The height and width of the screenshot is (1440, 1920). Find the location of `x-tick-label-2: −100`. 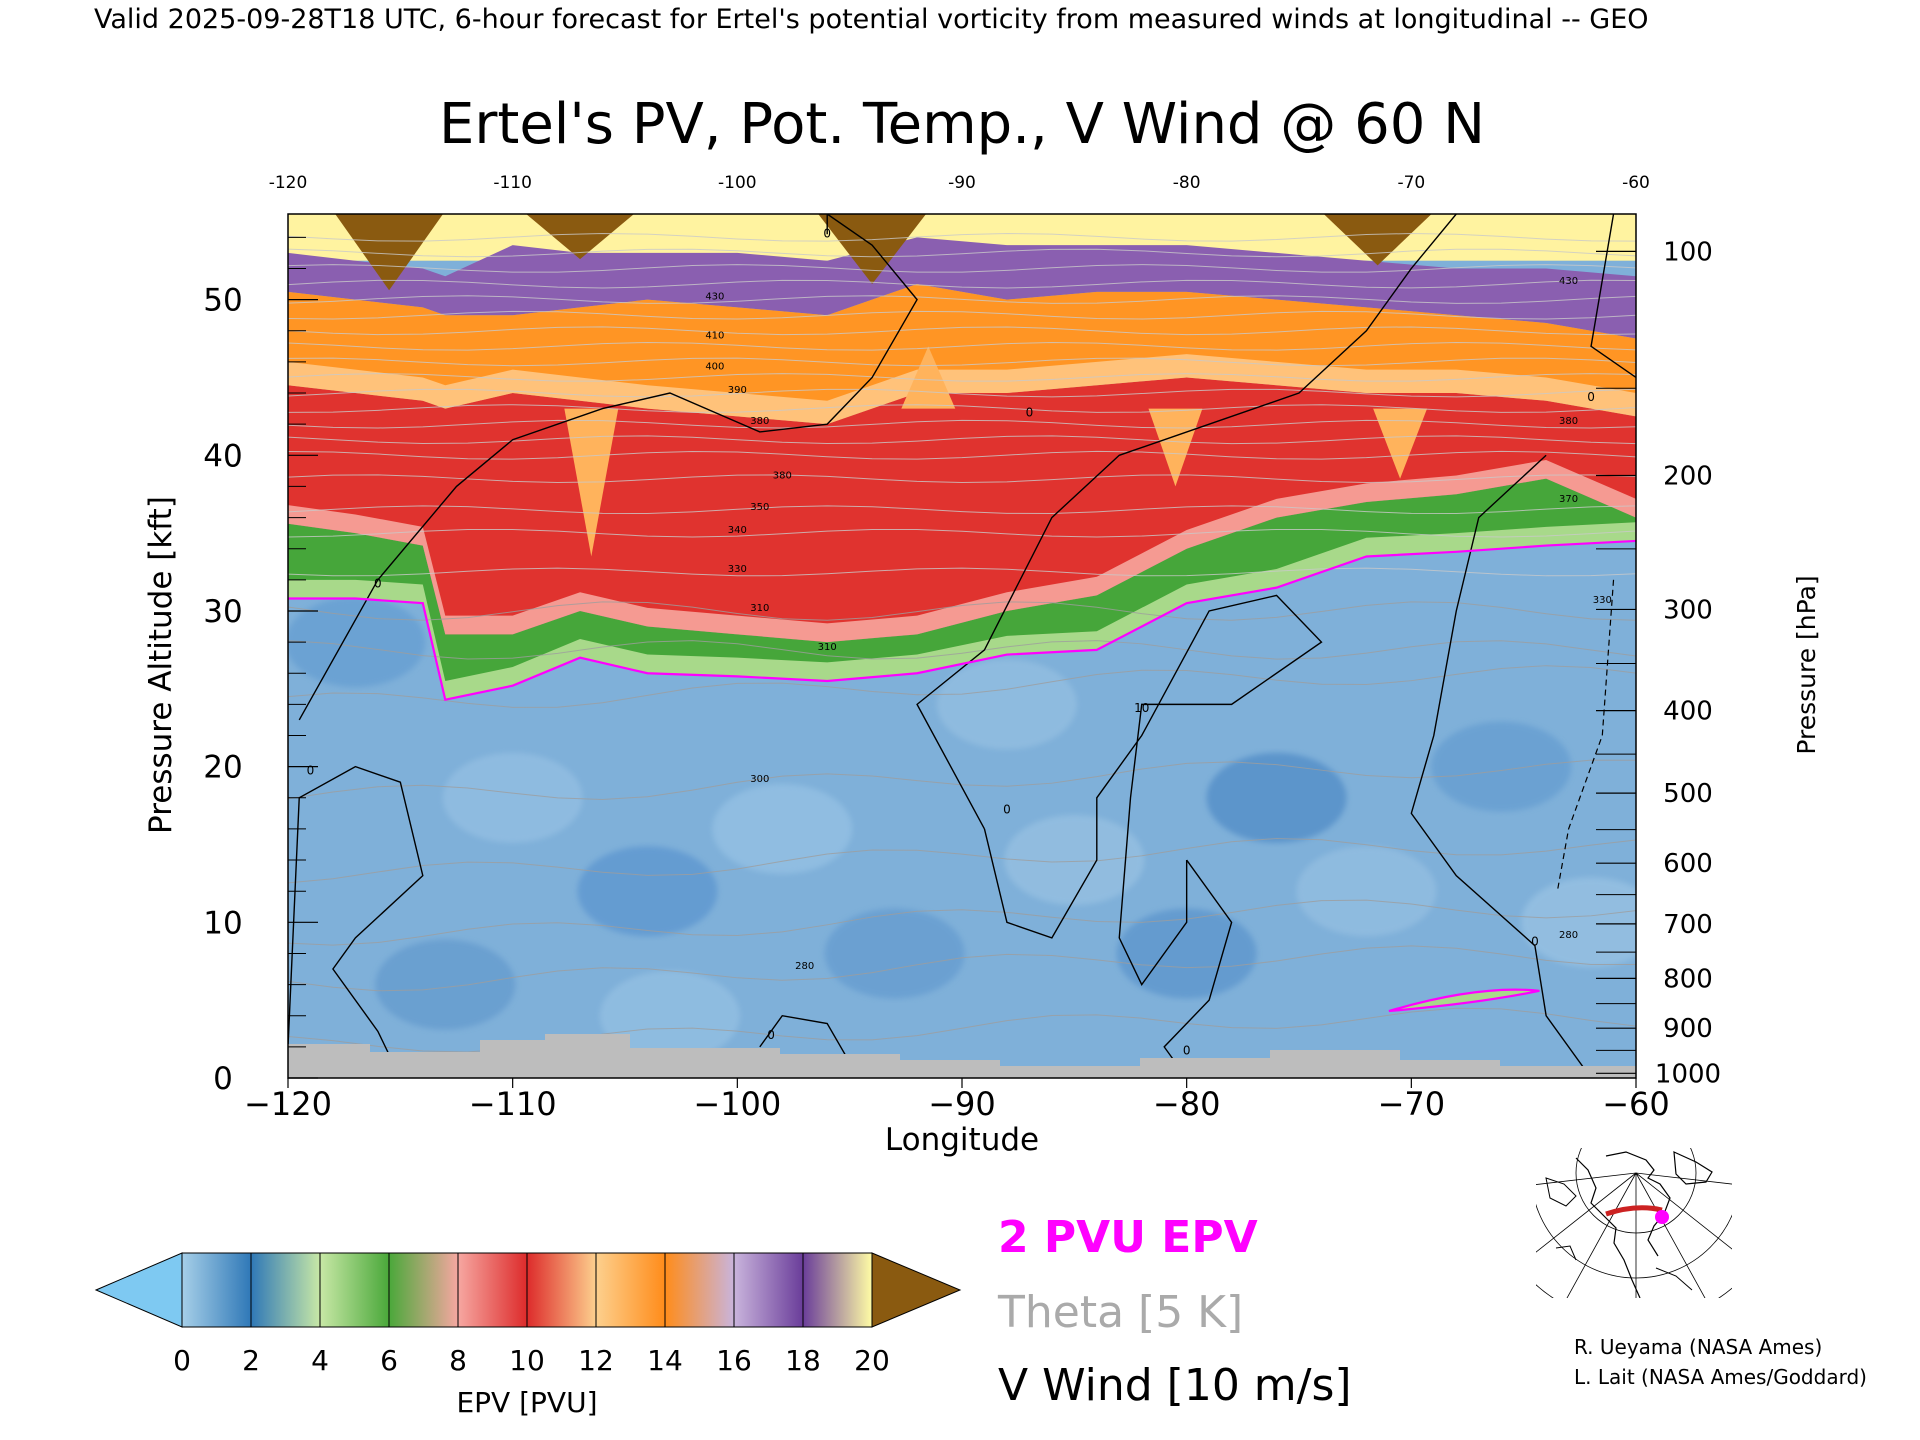

x-tick-label-2: −100 is located at coordinates (737, 1104).